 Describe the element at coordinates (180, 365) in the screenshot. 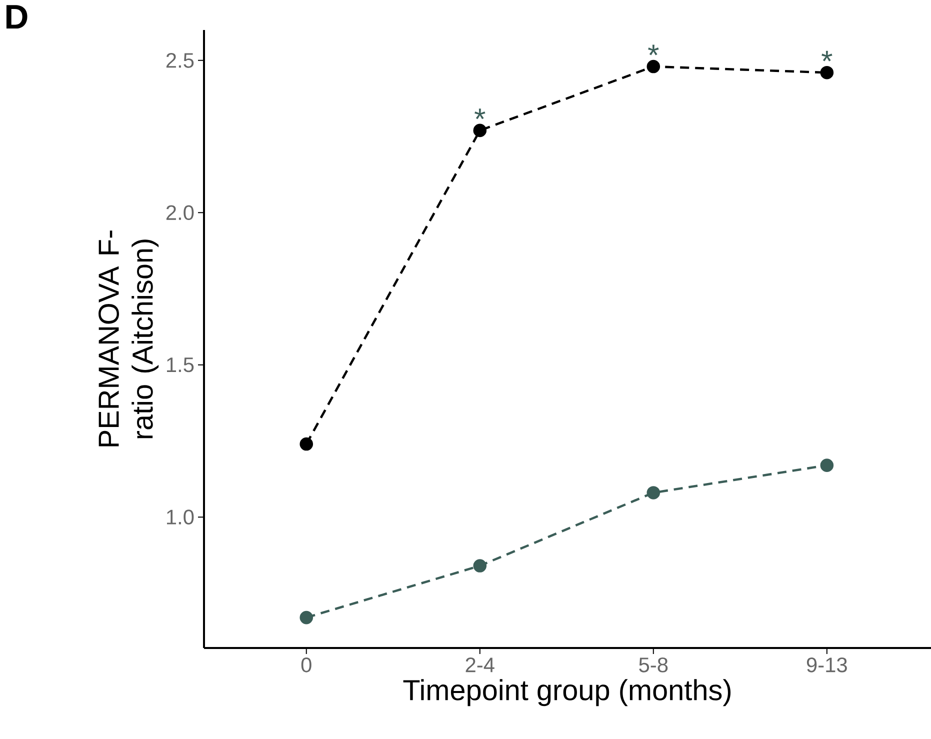

I see `y-tick-label: 1.5` at that location.